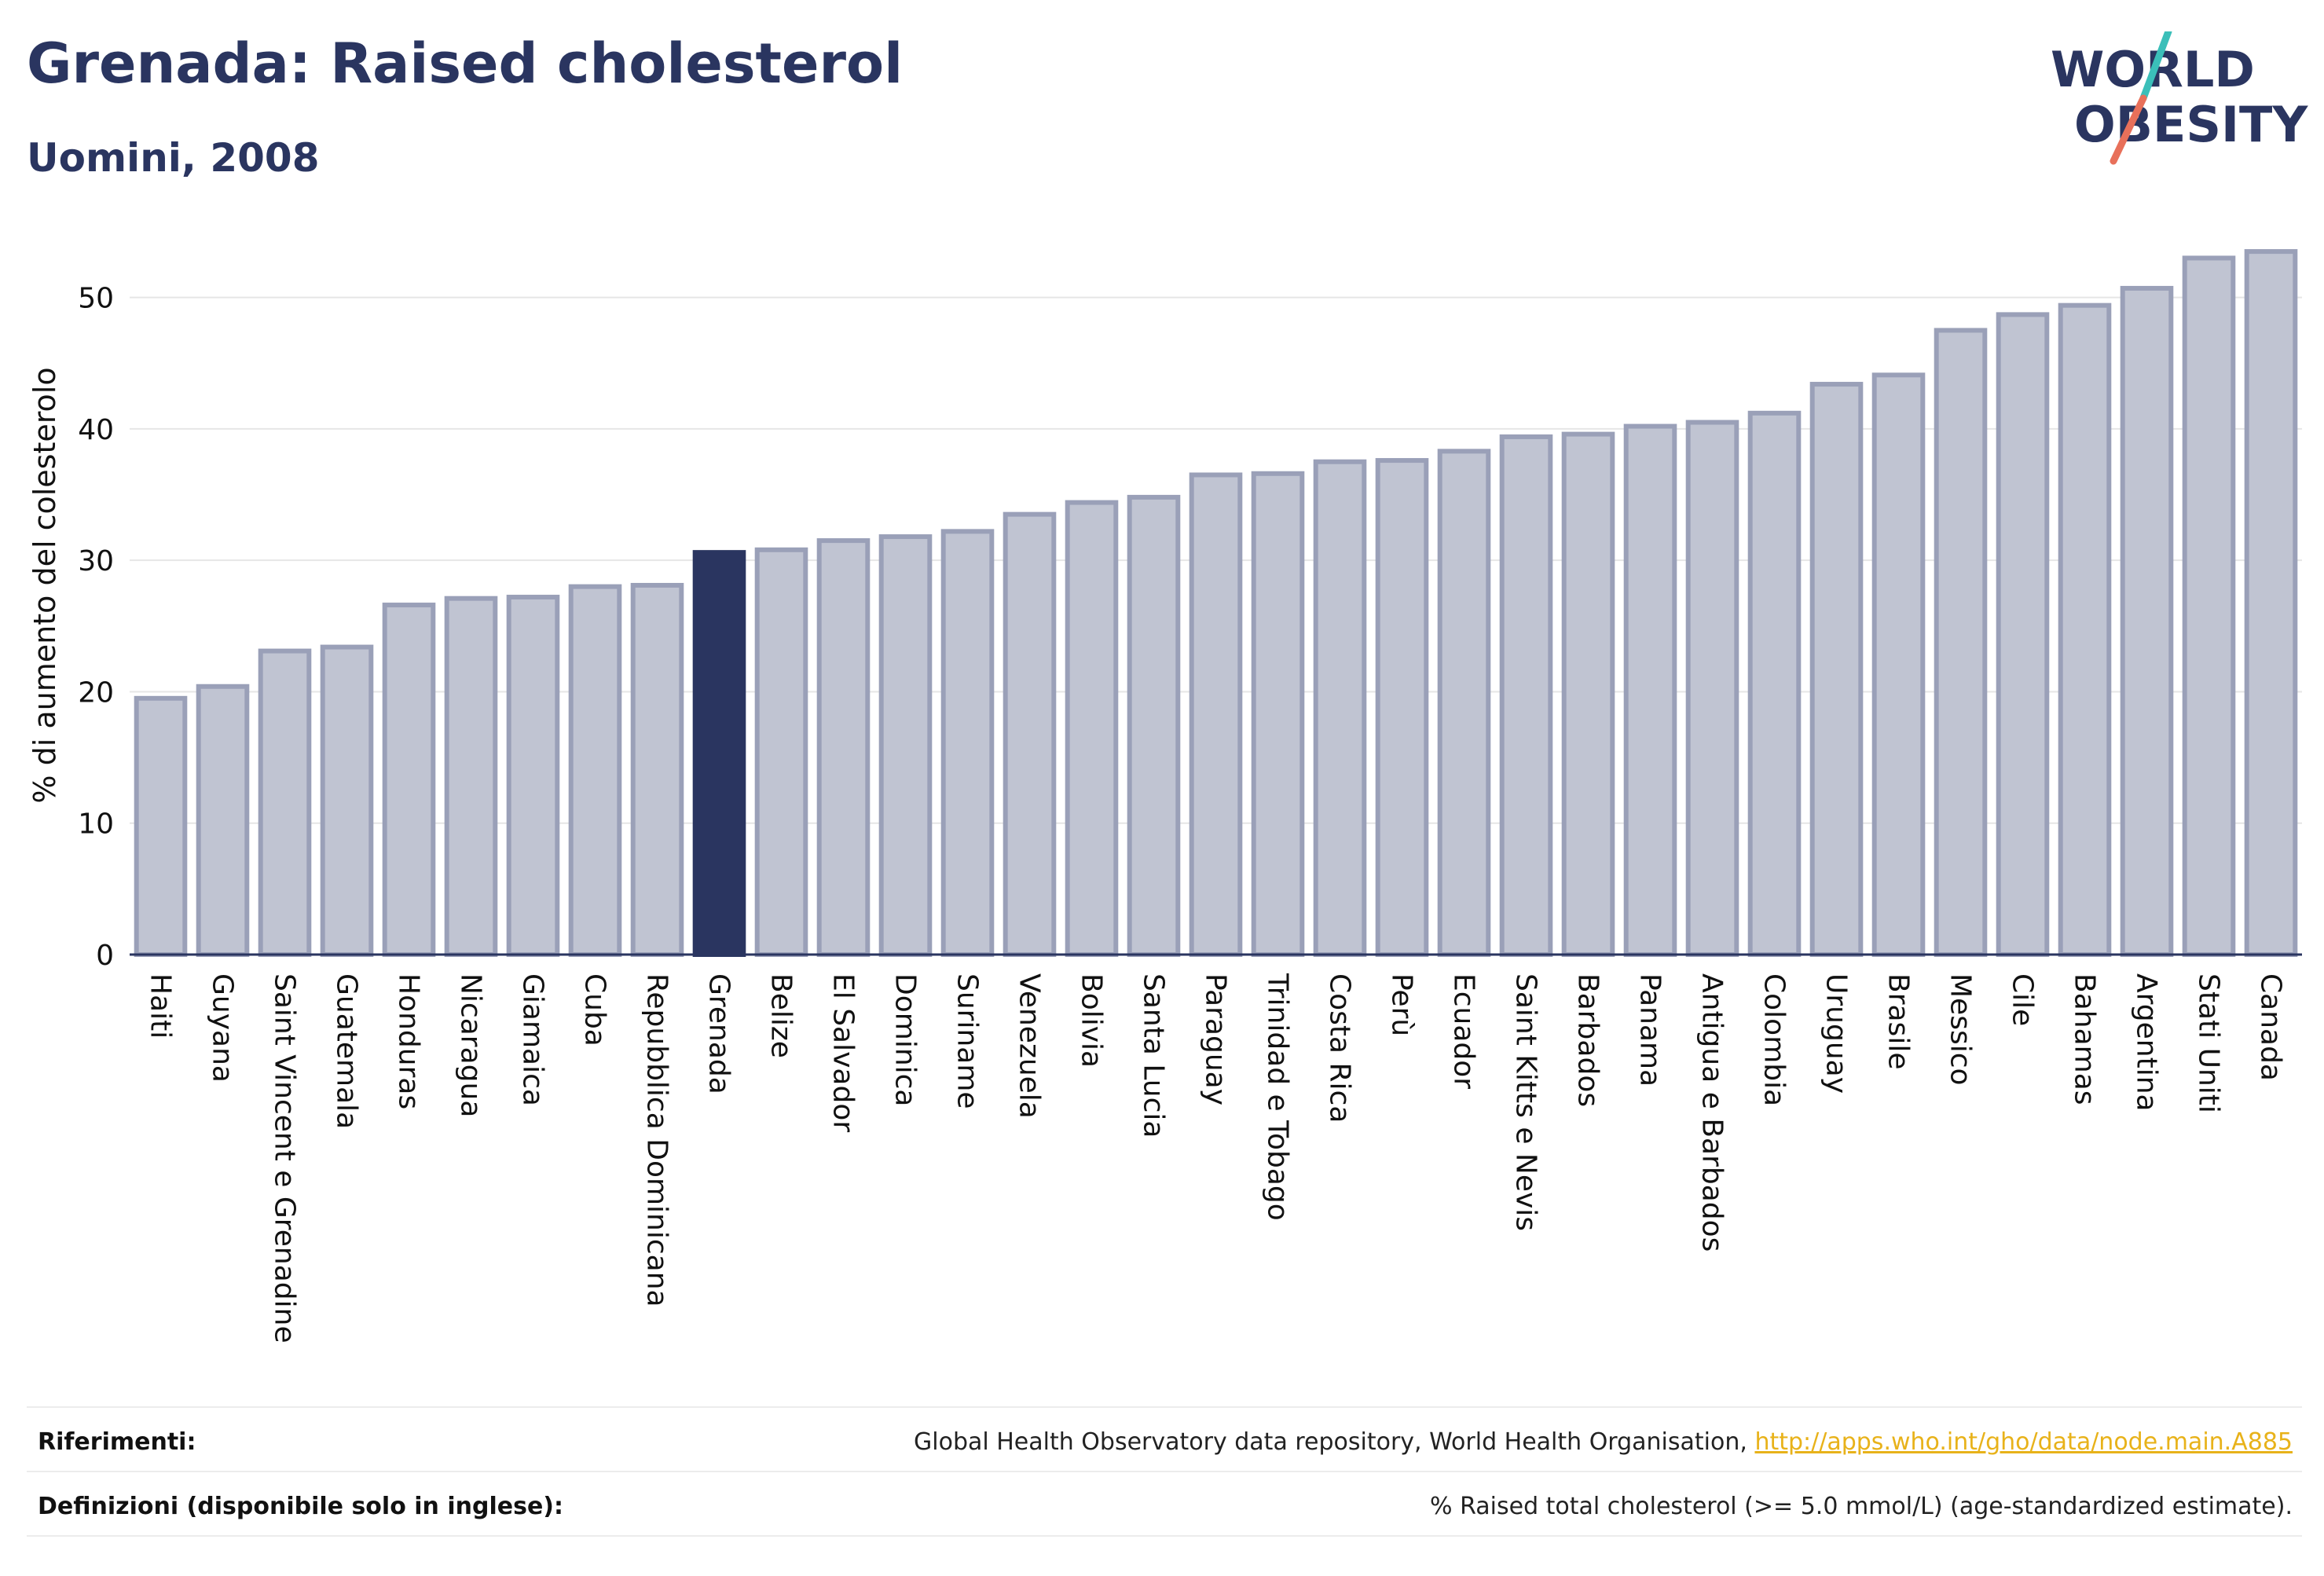  Describe the element at coordinates (719, 1033) in the screenshot. I see `x-tick-label: Grenada` at that location.